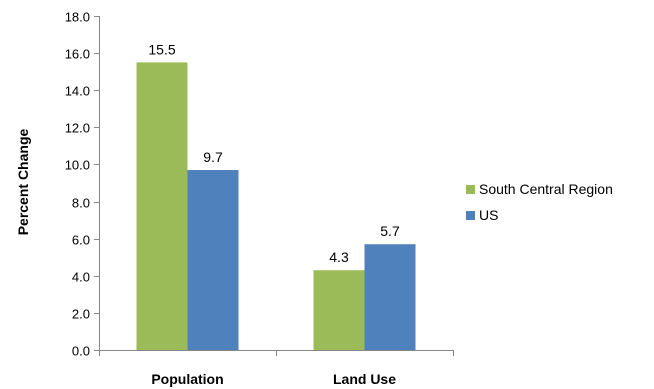  Describe the element at coordinates (81, 240) in the screenshot. I see `y-tick-label: 6.0` at that location.